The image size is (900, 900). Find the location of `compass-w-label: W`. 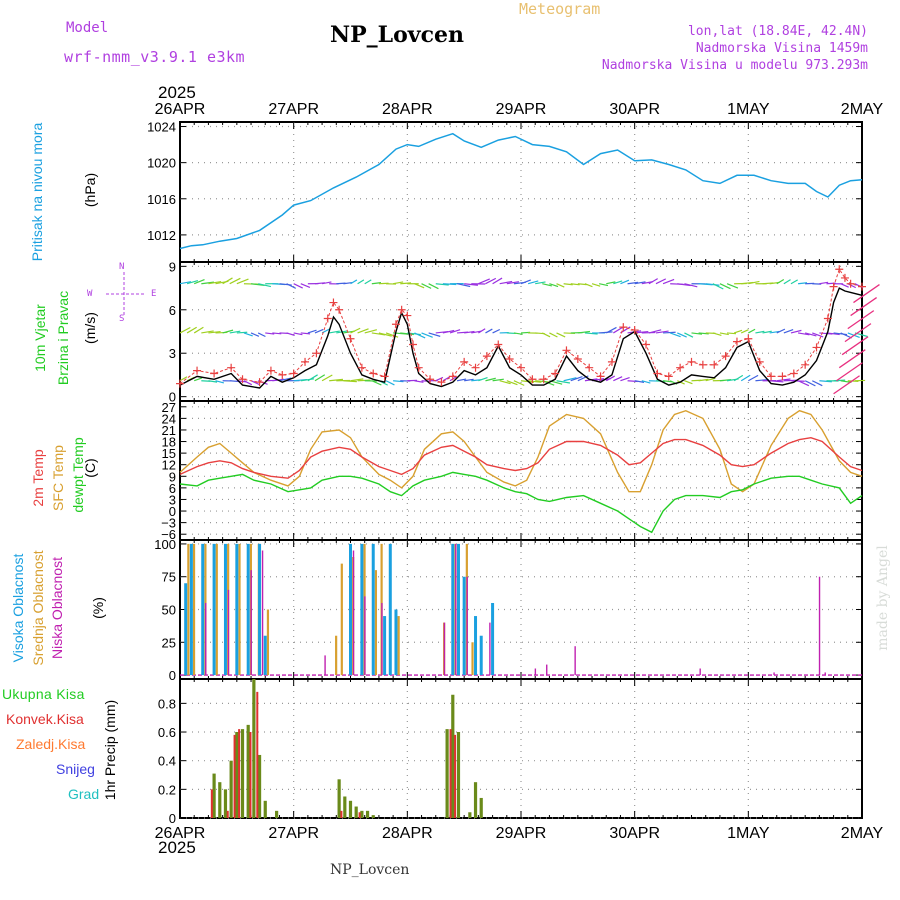

compass-w-label: W is located at coordinates (90, 294).